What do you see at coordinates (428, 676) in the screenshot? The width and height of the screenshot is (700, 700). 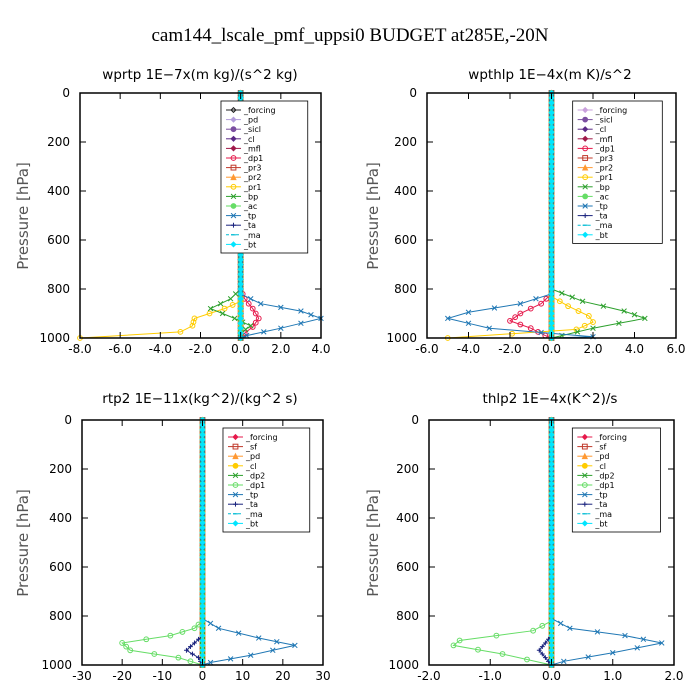 I see `x-tick-label: -2.0` at bounding box center [428, 676].